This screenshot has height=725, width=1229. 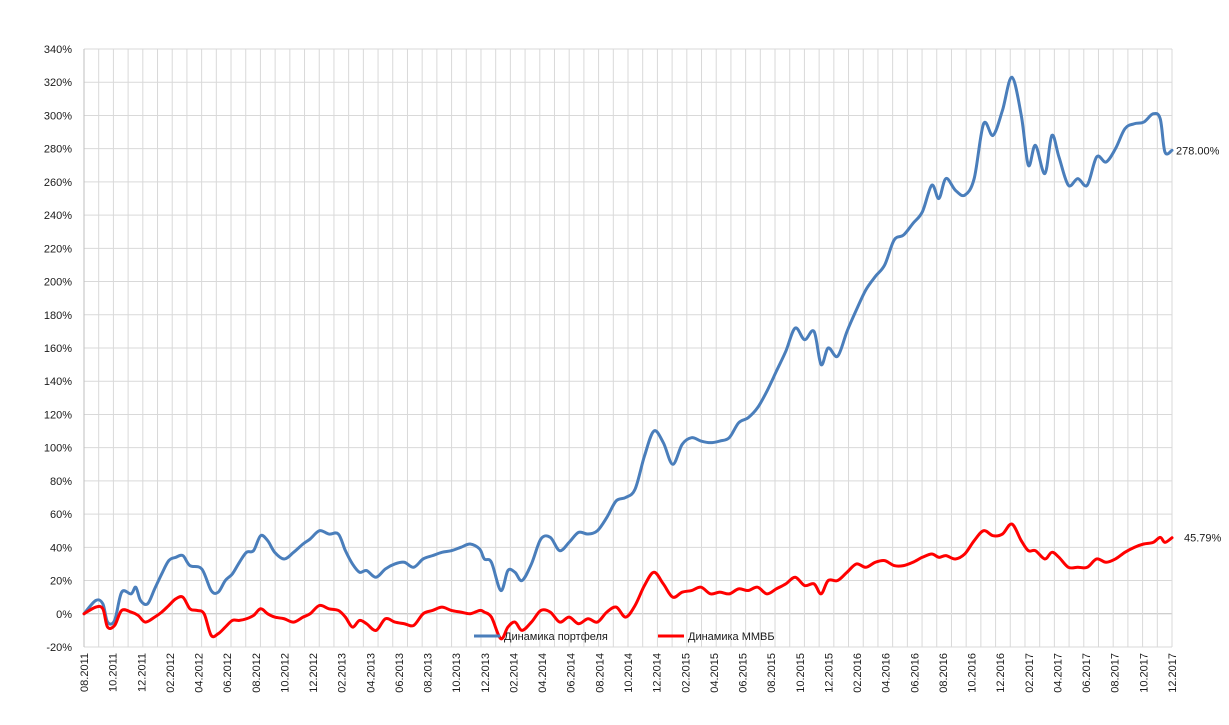 I want to click on y-tick-label: 260%, so click(x=58, y=183).